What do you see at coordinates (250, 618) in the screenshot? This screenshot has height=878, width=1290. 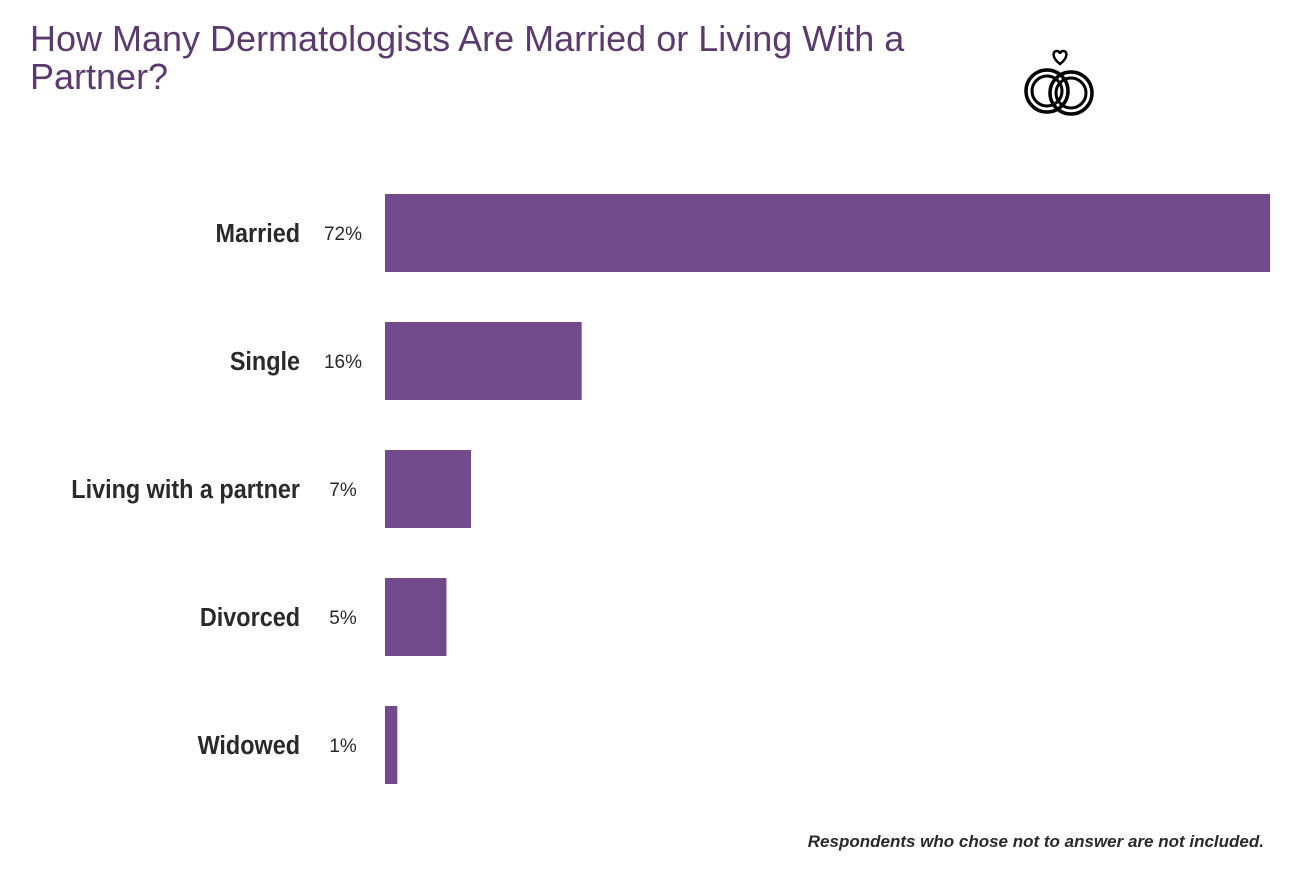 I see `category-label: Divorced` at bounding box center [250, 618].